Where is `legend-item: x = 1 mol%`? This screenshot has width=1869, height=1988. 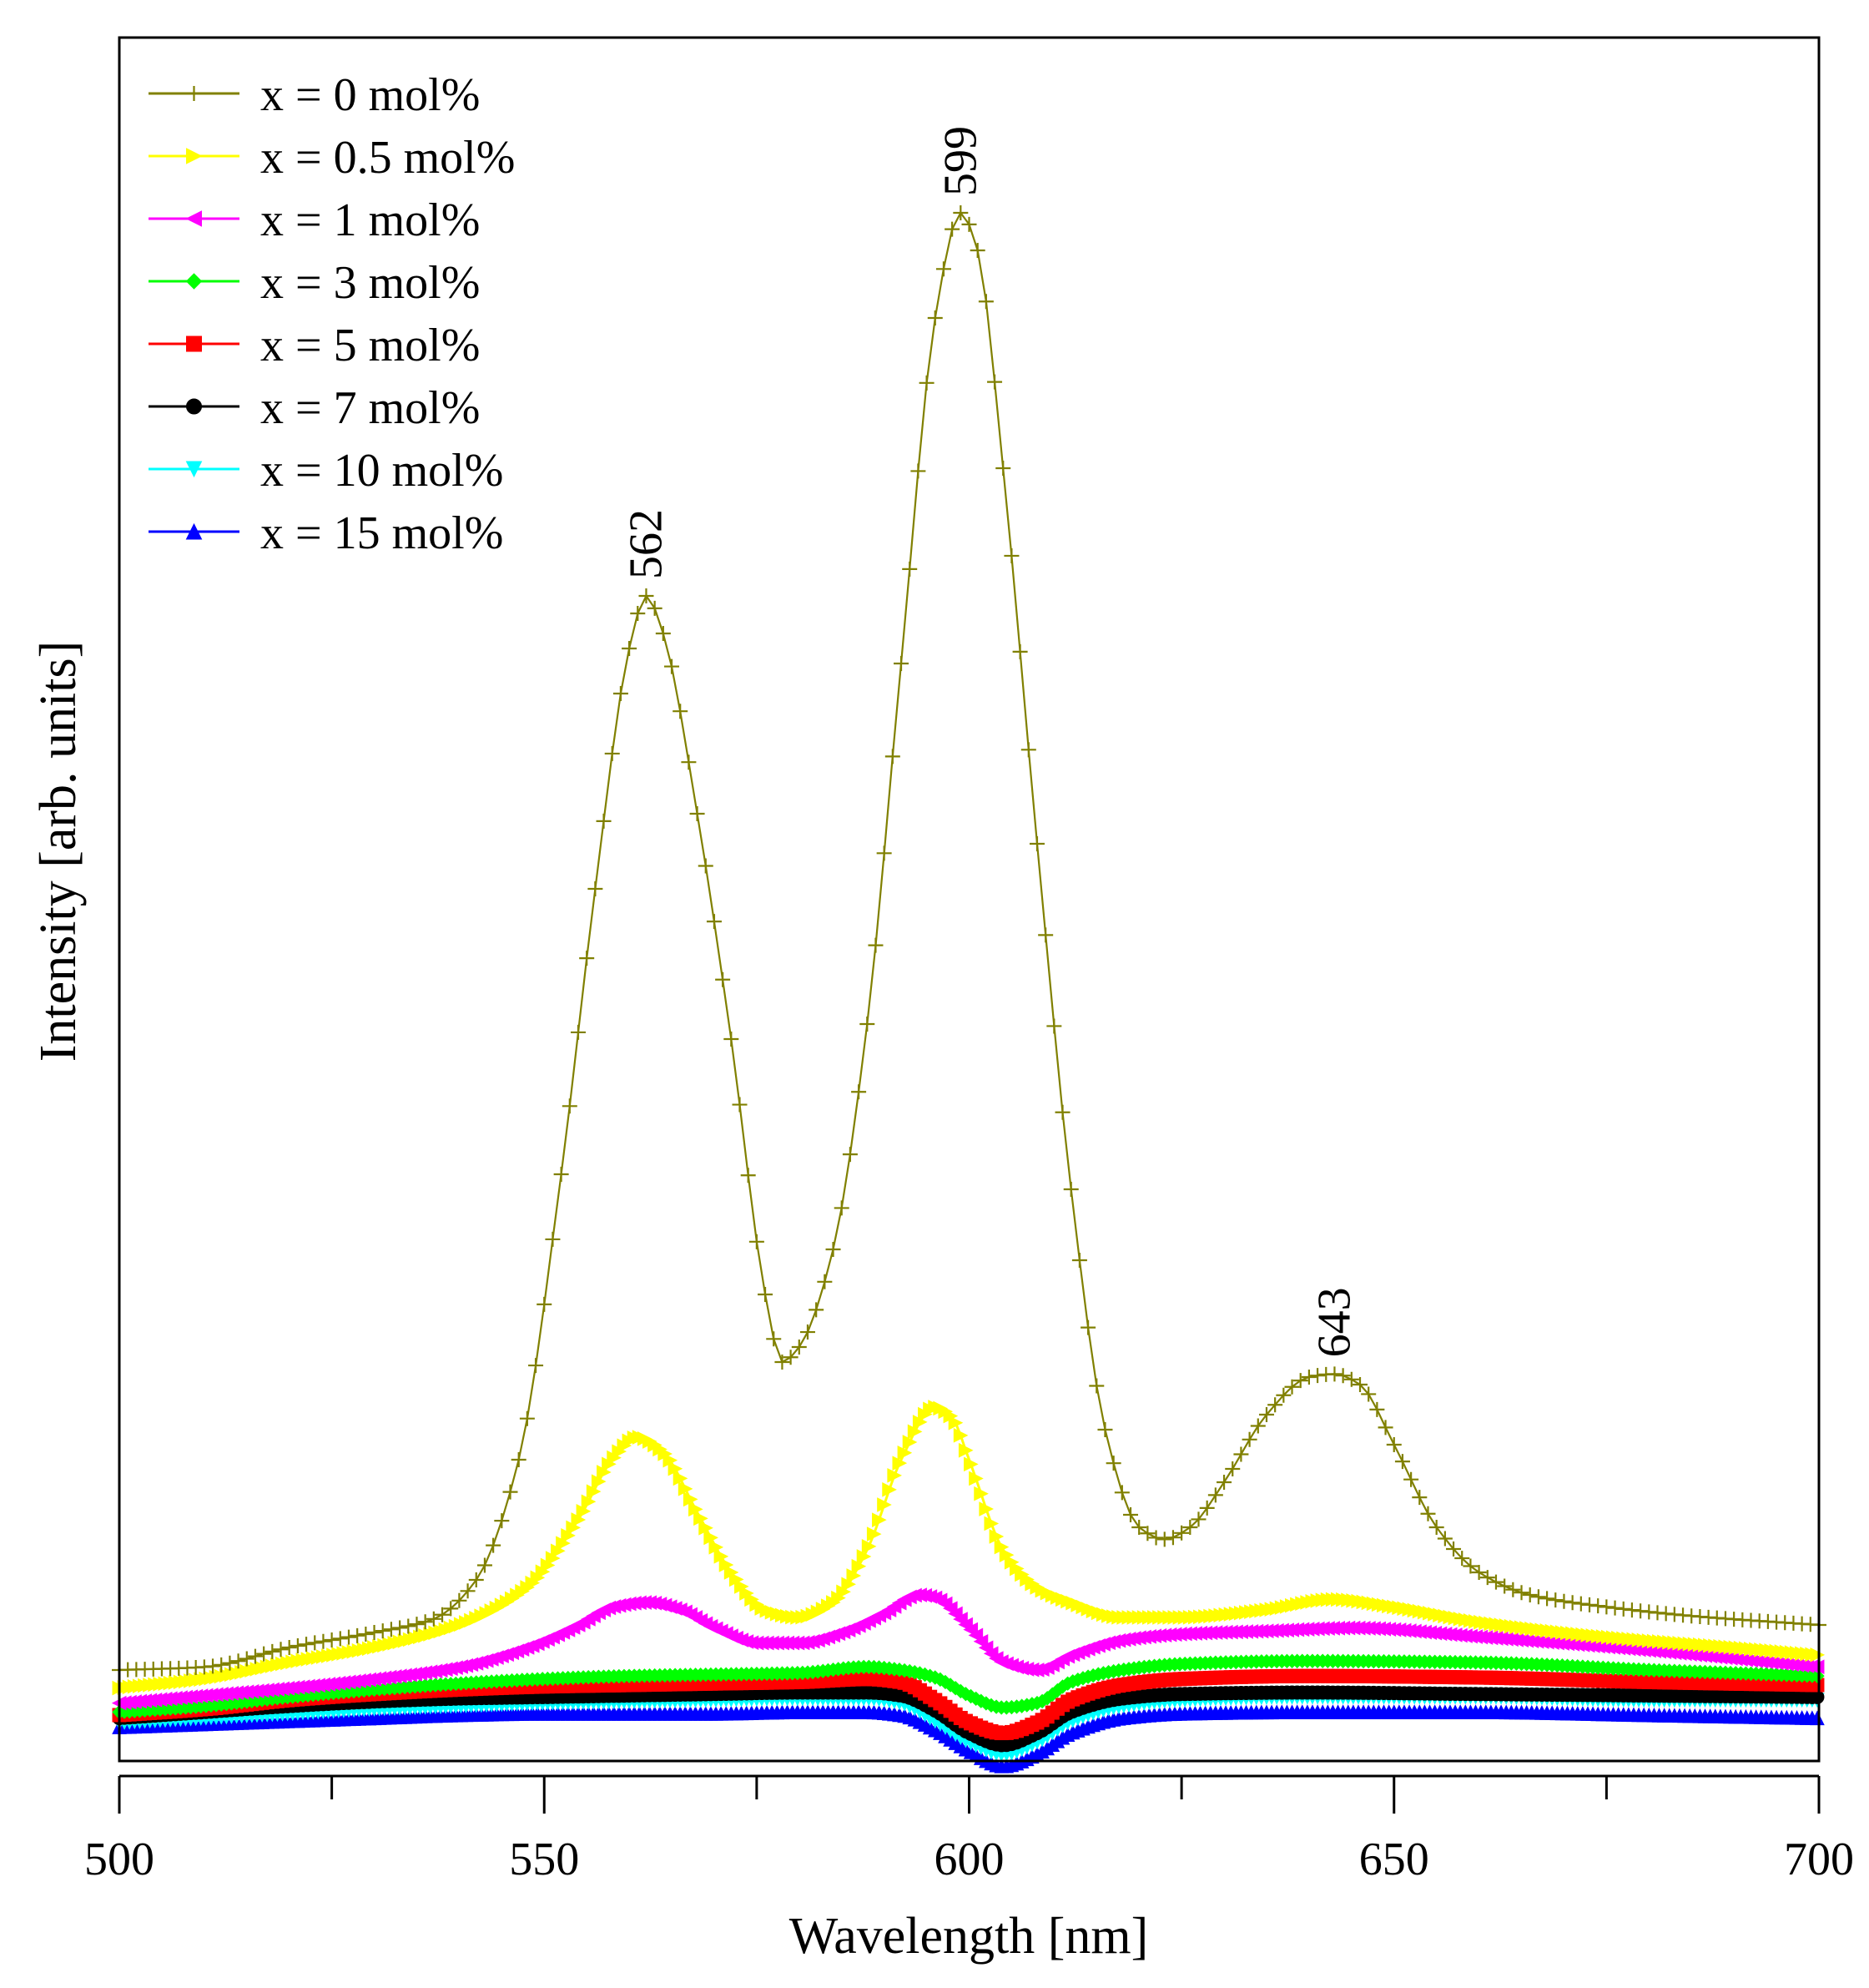
legend-item: x = 1 mol% is located at coordinates (314, 220).